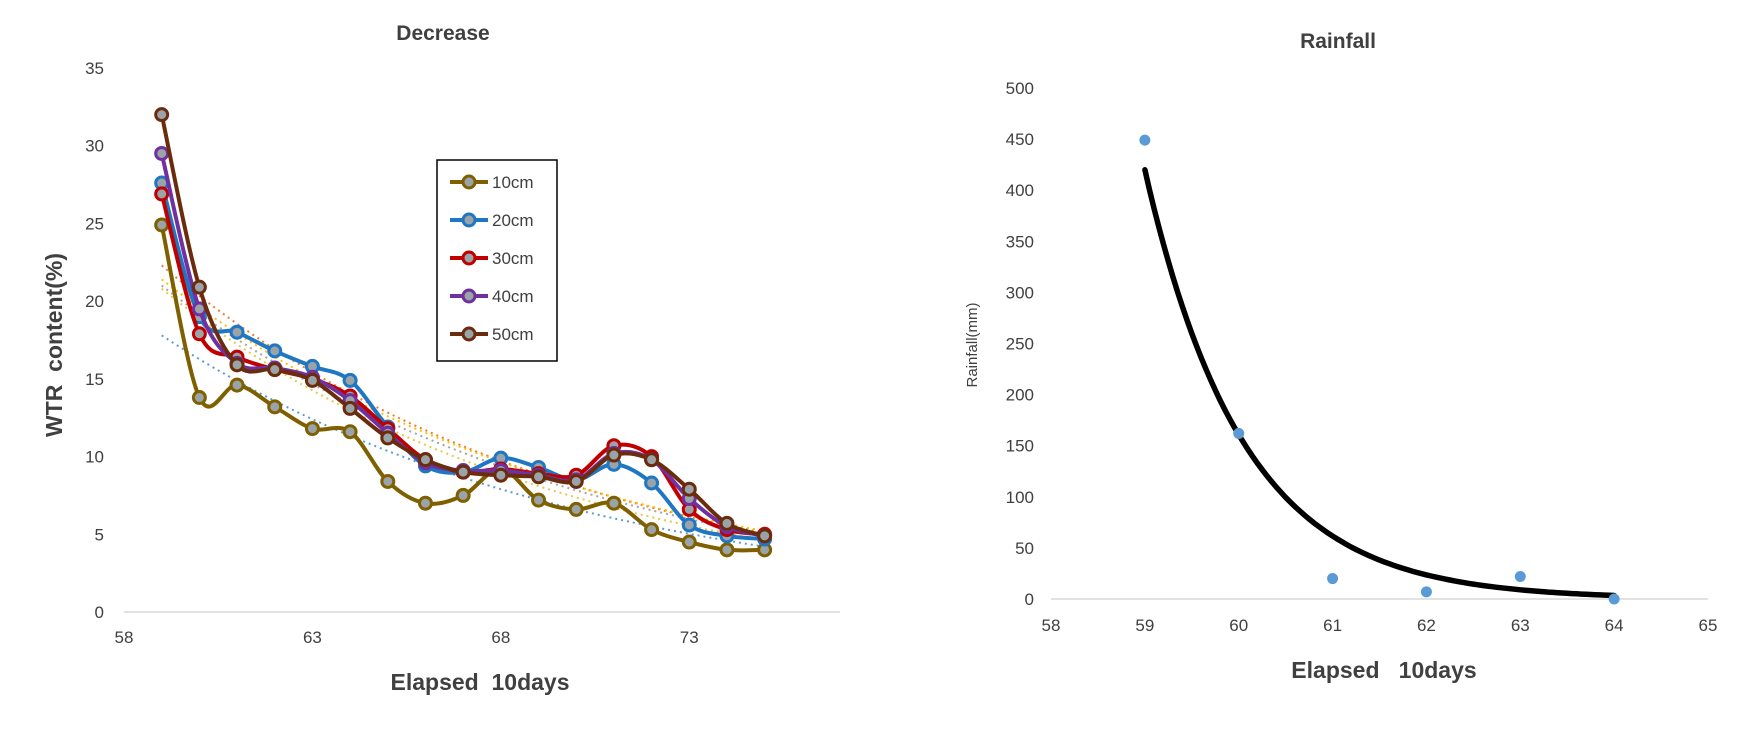  I want to click on legend-marker-40cm, so click(469, 296).